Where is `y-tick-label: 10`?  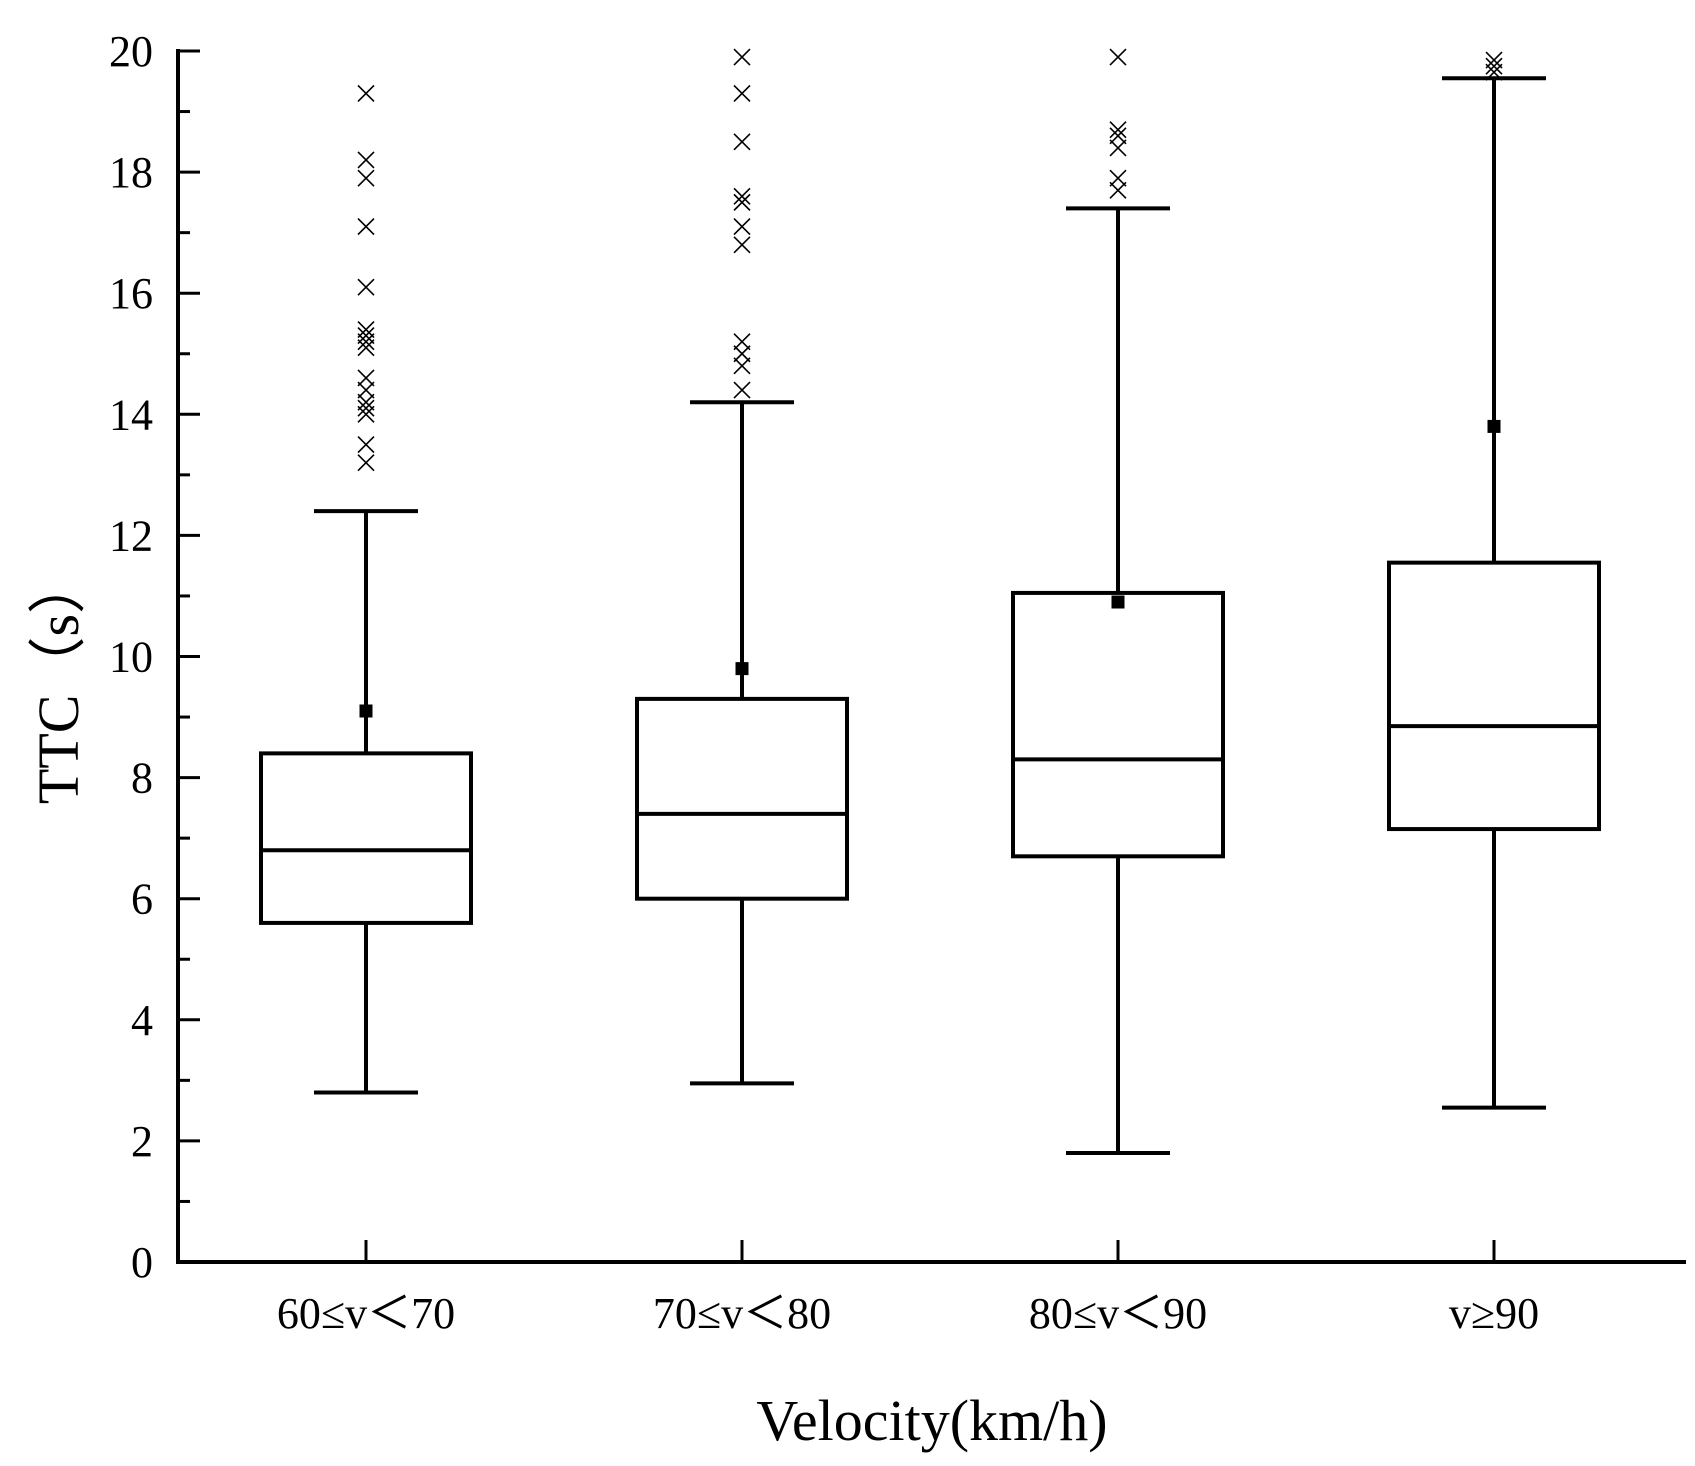 y-tick-label: 10 is located at coordinates (131, 657).